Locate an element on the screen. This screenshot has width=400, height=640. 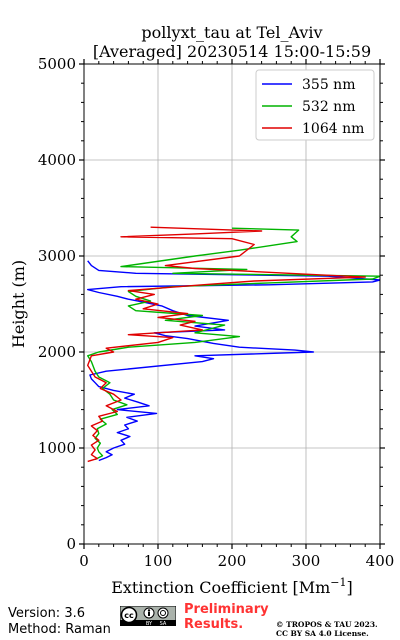
y-tick-label: 0 is located at coordinates (71, 544).